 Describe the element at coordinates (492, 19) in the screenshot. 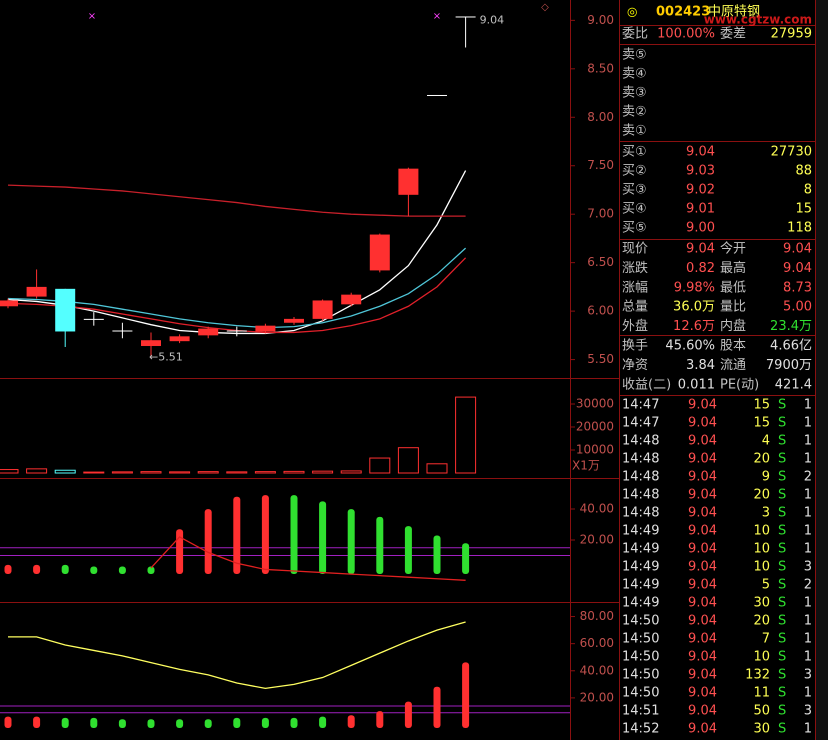

I see `high-label: 9.04` at that location.